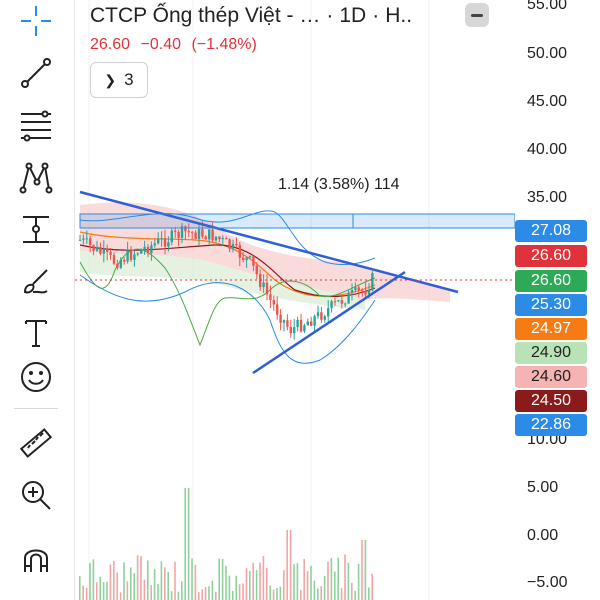 The height and width of the screenshot is (600, 600). Describe the element at coordinates (543, 487) in the screenshot. I see `axis-tick: 5.00` at that location.